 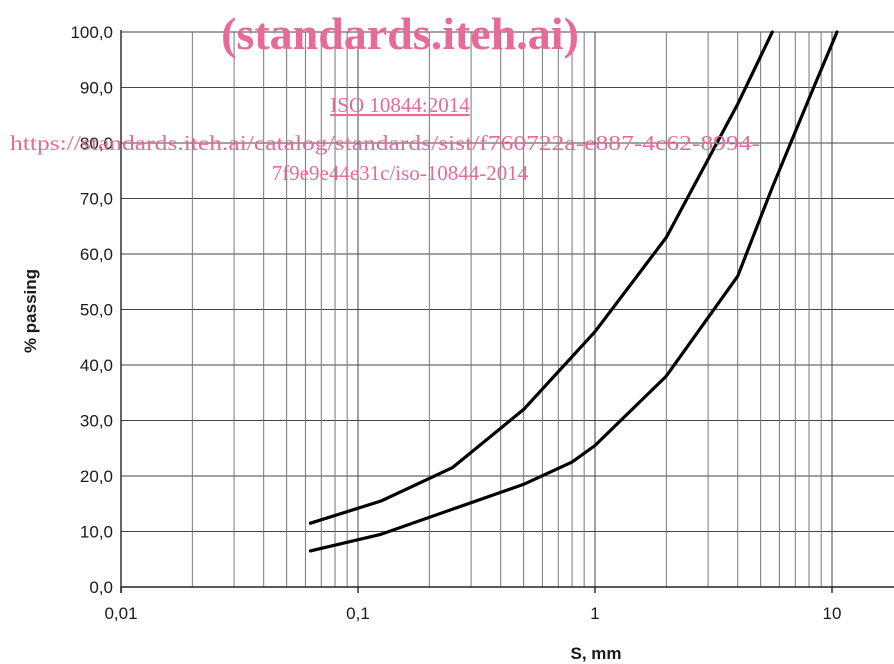 I want to click on x-tick-label: 10, so click(x=832, y=613).